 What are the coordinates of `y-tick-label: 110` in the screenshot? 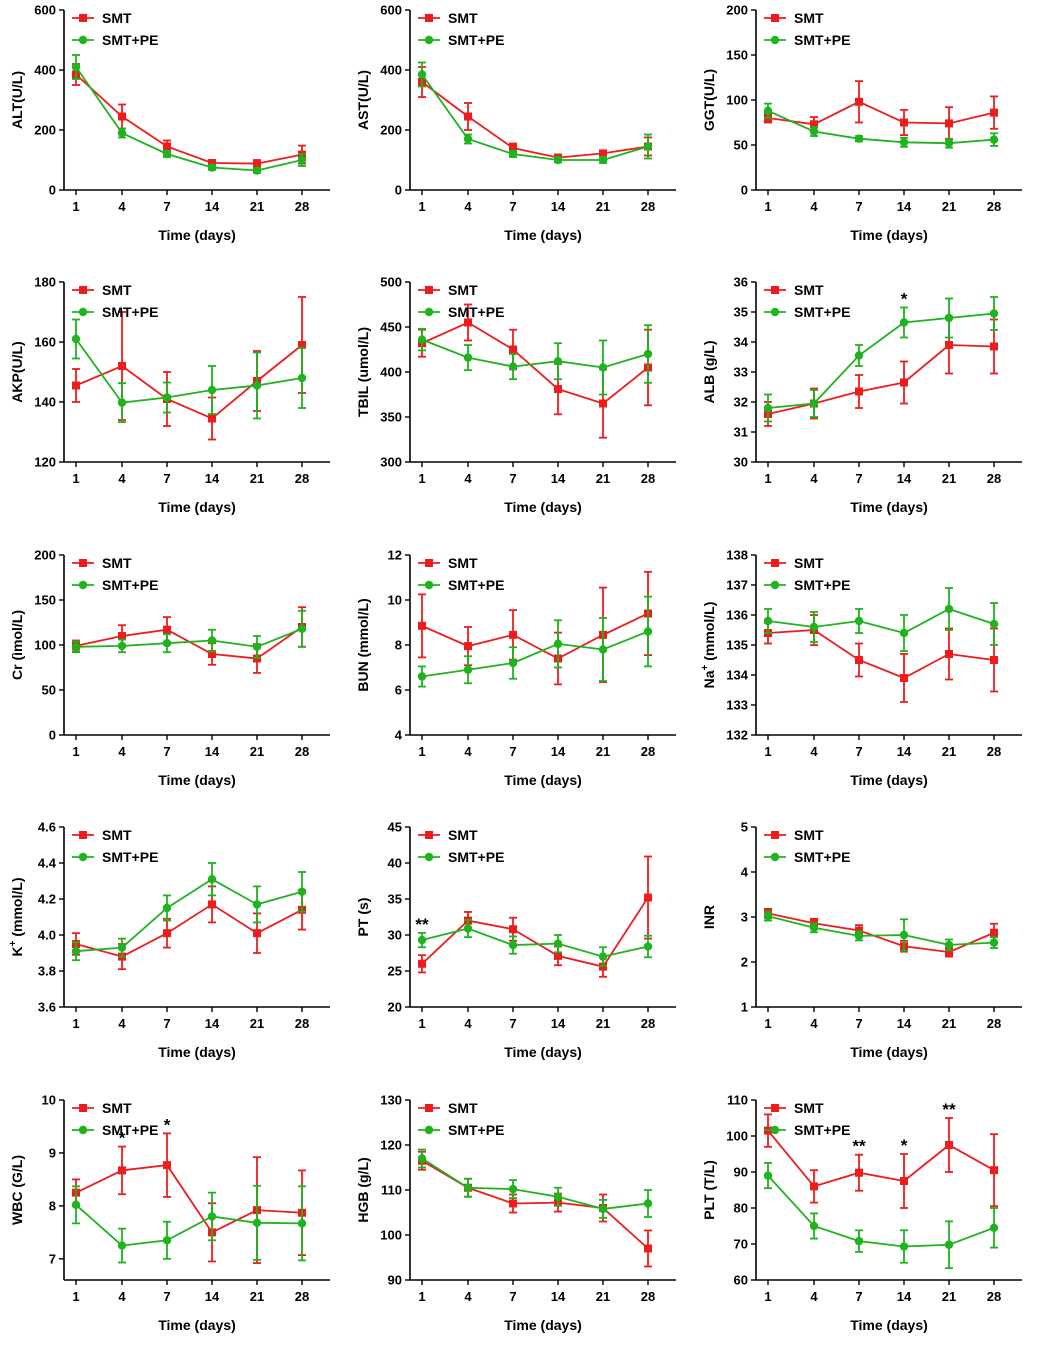 It's located at (391, 1190).